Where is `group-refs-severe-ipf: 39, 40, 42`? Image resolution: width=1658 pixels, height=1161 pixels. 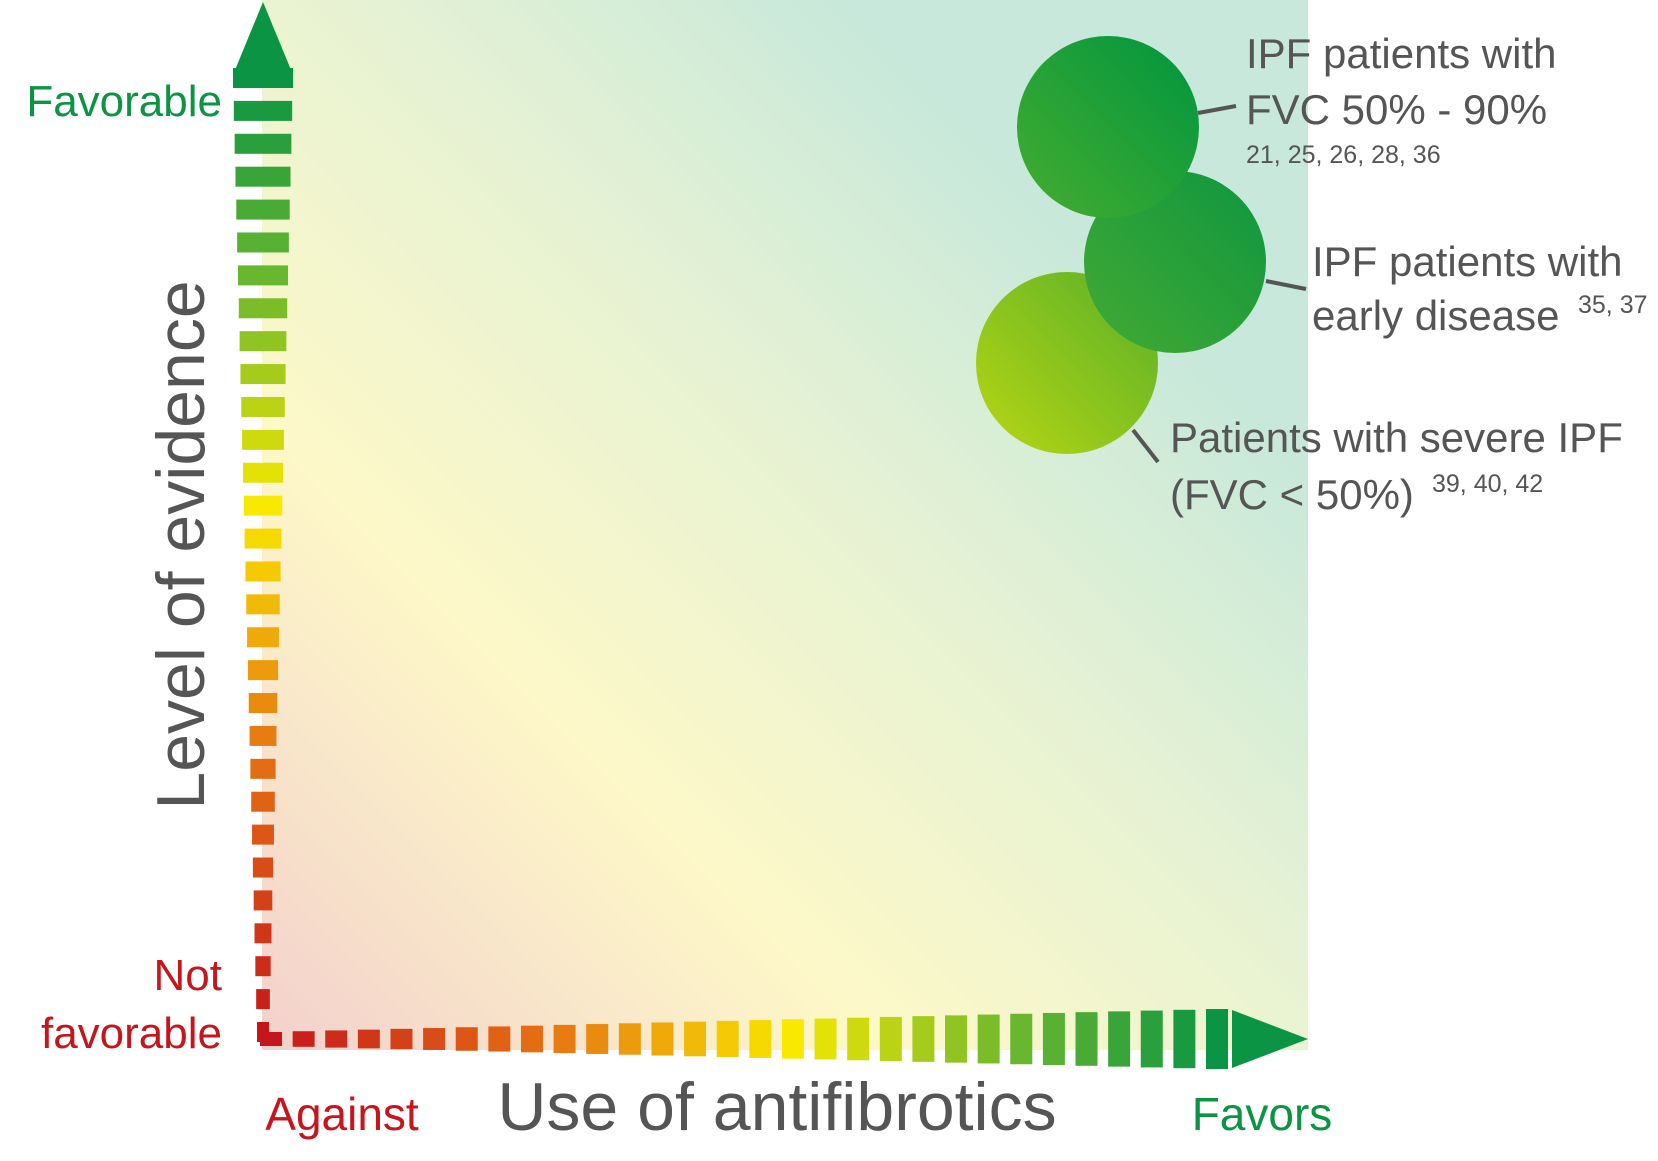 group-refs-severe-ipf: 39, 40, 42 is located at coordinates (1487, 484).